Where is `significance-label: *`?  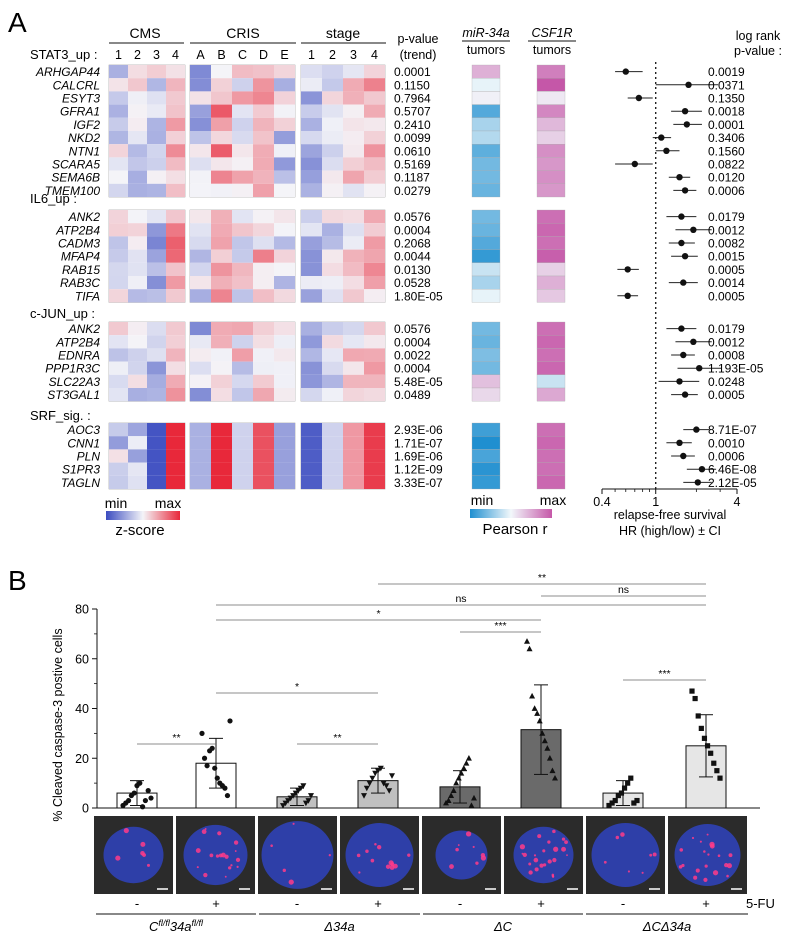
significance-label: * is located at coordinates (378, 614).